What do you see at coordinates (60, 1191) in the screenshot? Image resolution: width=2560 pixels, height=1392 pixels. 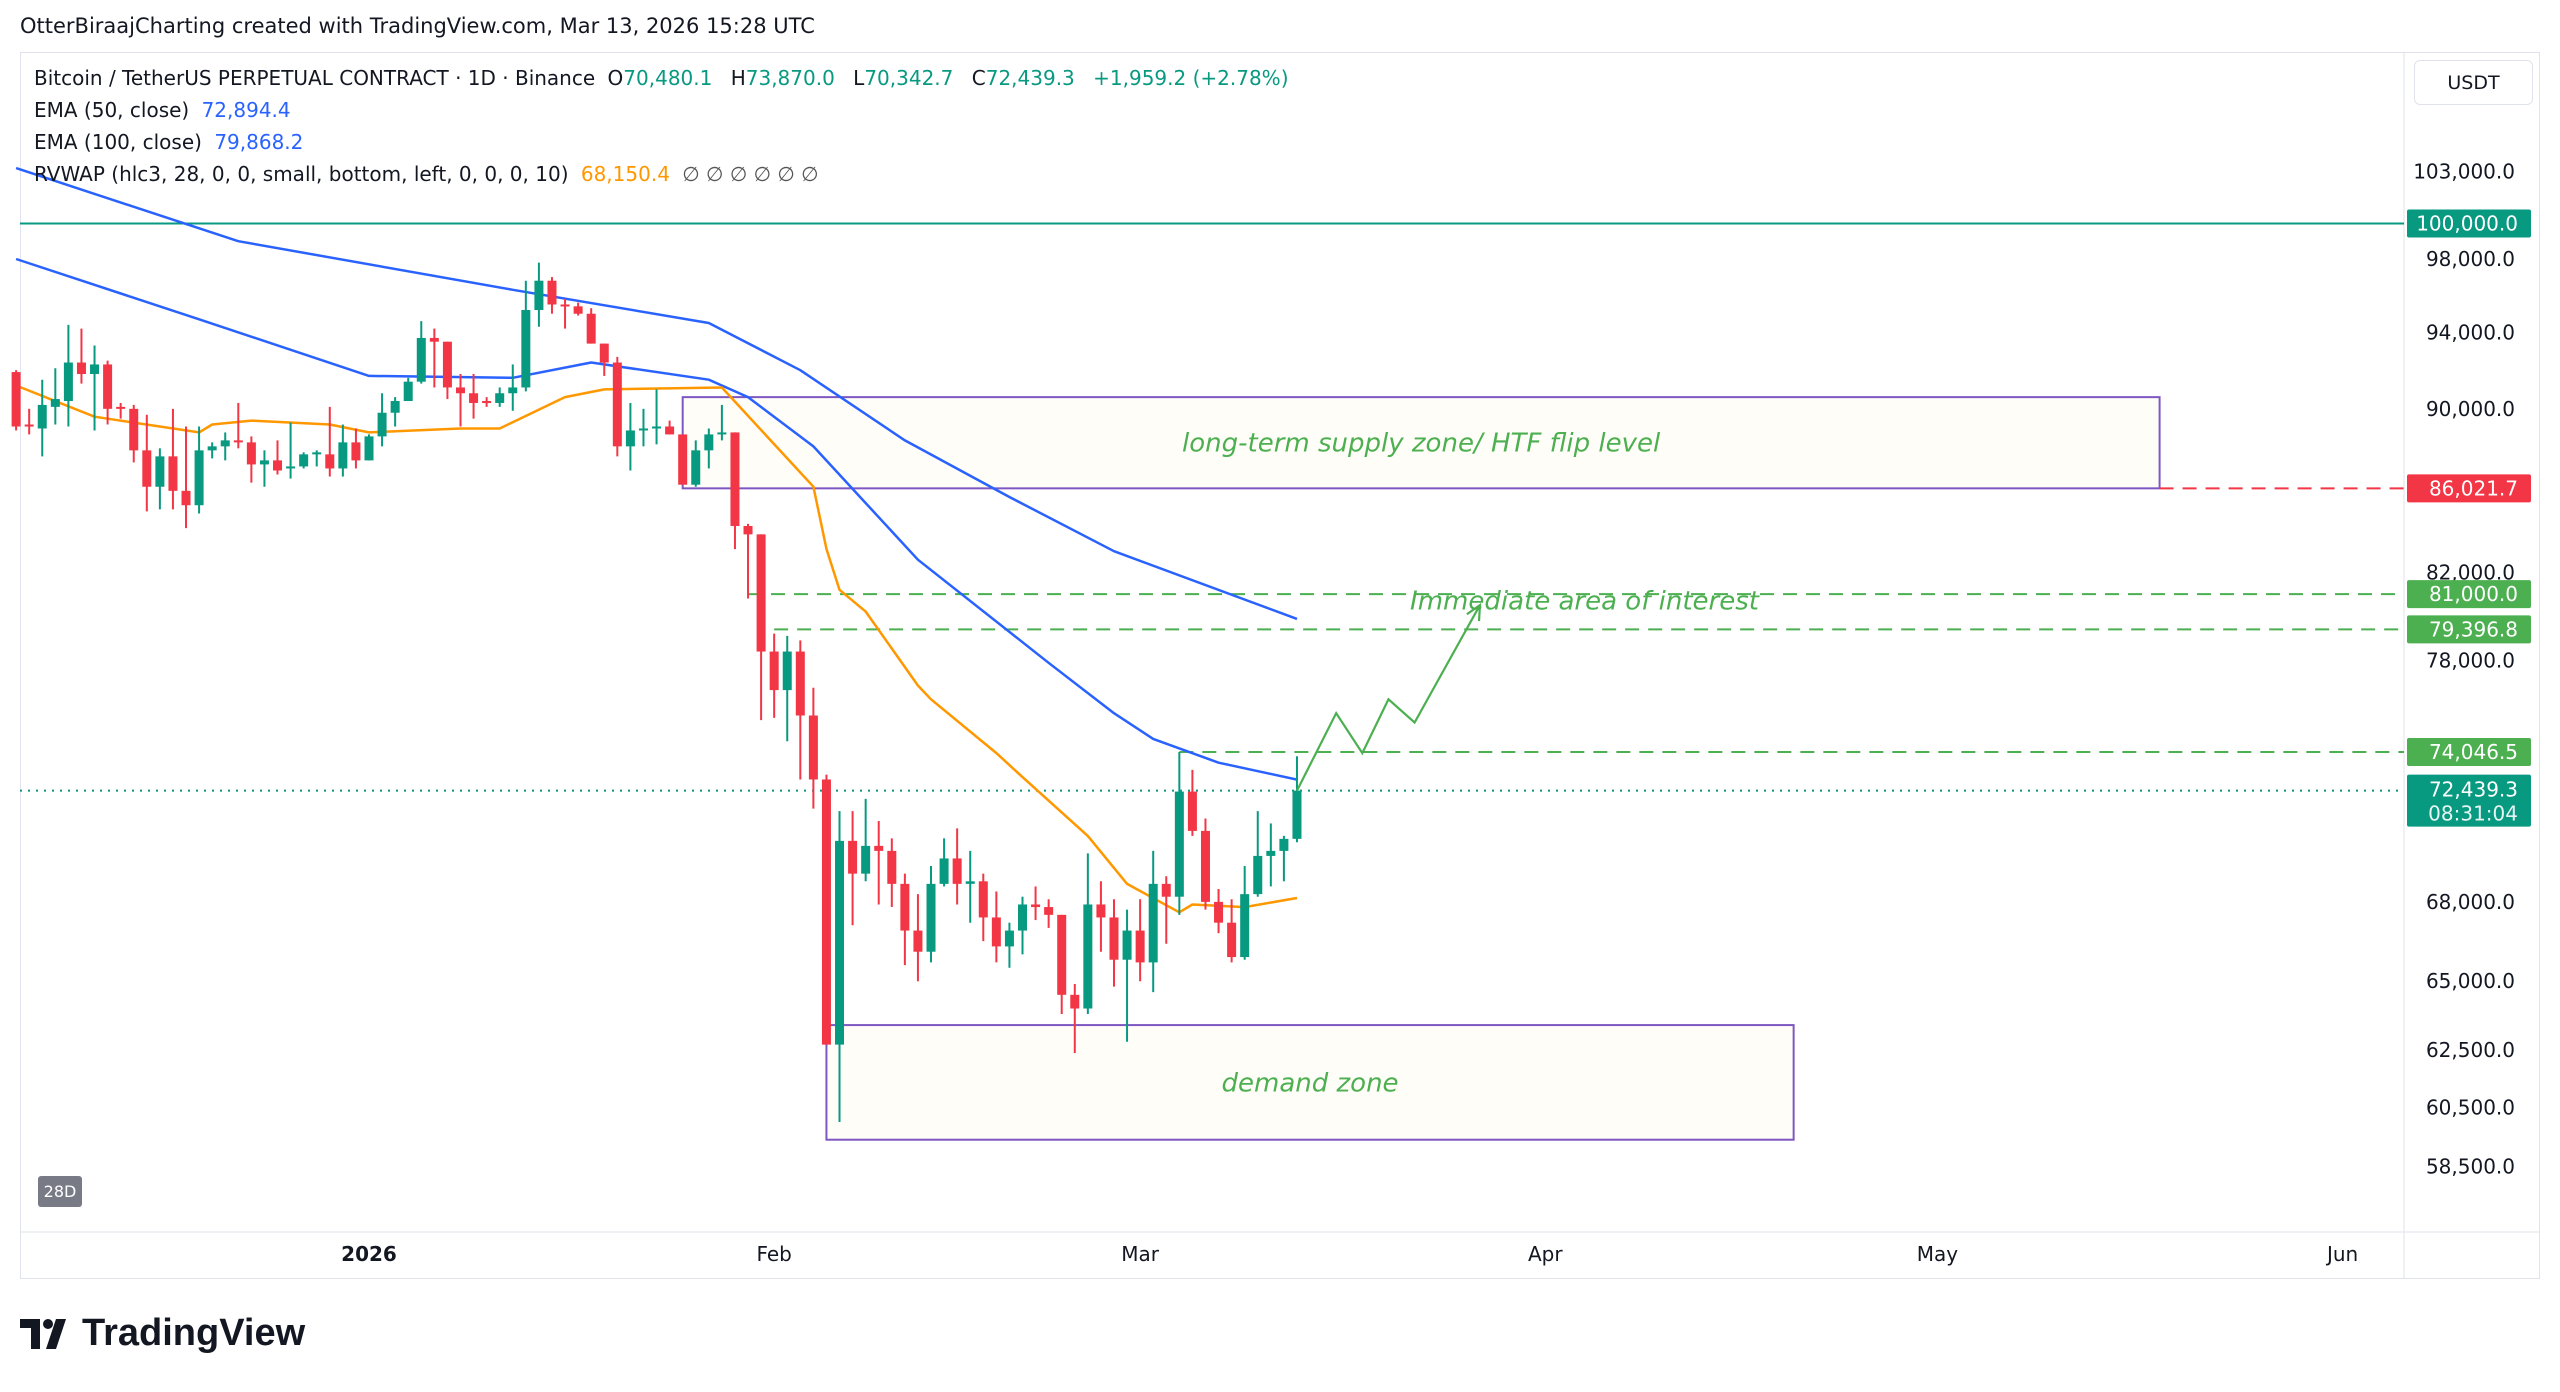 I see `range-badge: 28D` at bounding box center [60, 1191].